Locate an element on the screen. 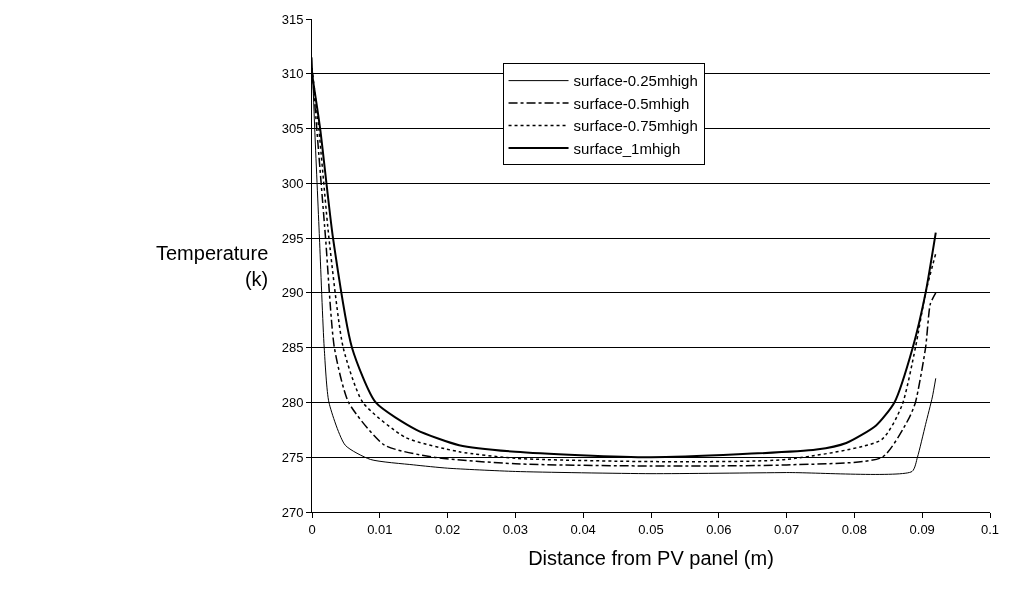 The height and width of the screenshot is (592, 1011). y-tick-label: 305 is located at coordinates (292, 129).